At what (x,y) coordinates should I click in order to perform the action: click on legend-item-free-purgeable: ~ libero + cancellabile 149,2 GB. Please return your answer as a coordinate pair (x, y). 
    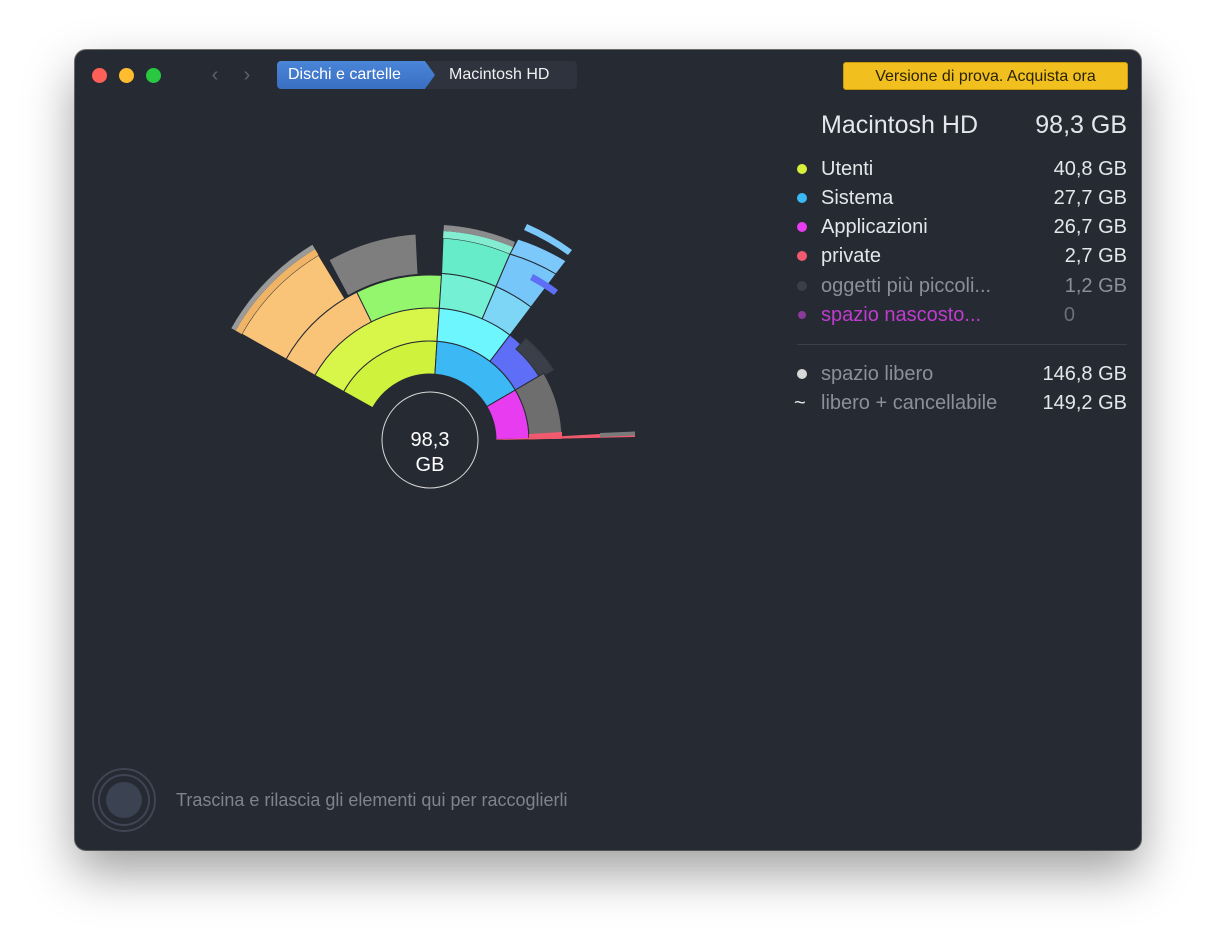
    Looking at the image, I should click on (960, 403).